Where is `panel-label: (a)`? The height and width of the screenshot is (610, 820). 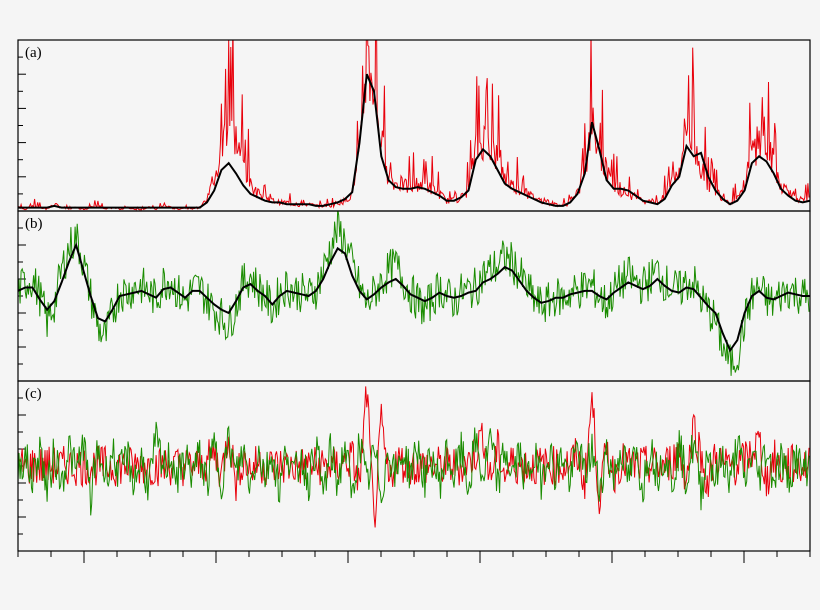 panel-label: (a) is located at coordinates (33, 53).